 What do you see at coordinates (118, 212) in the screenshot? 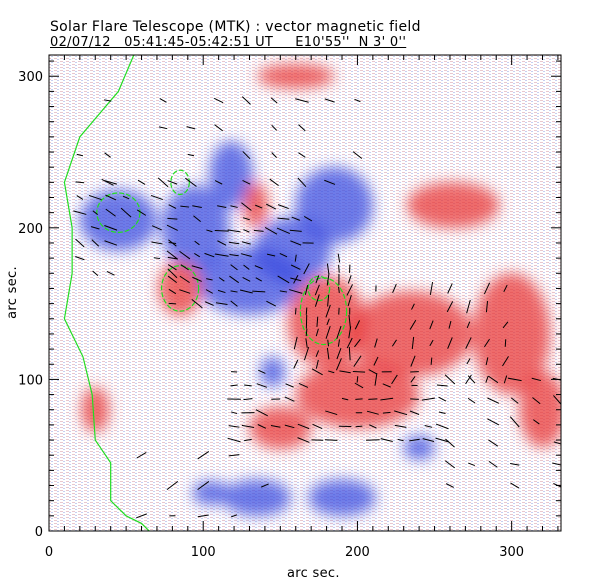
I see `contour-line` at bounding box center [118, 212].